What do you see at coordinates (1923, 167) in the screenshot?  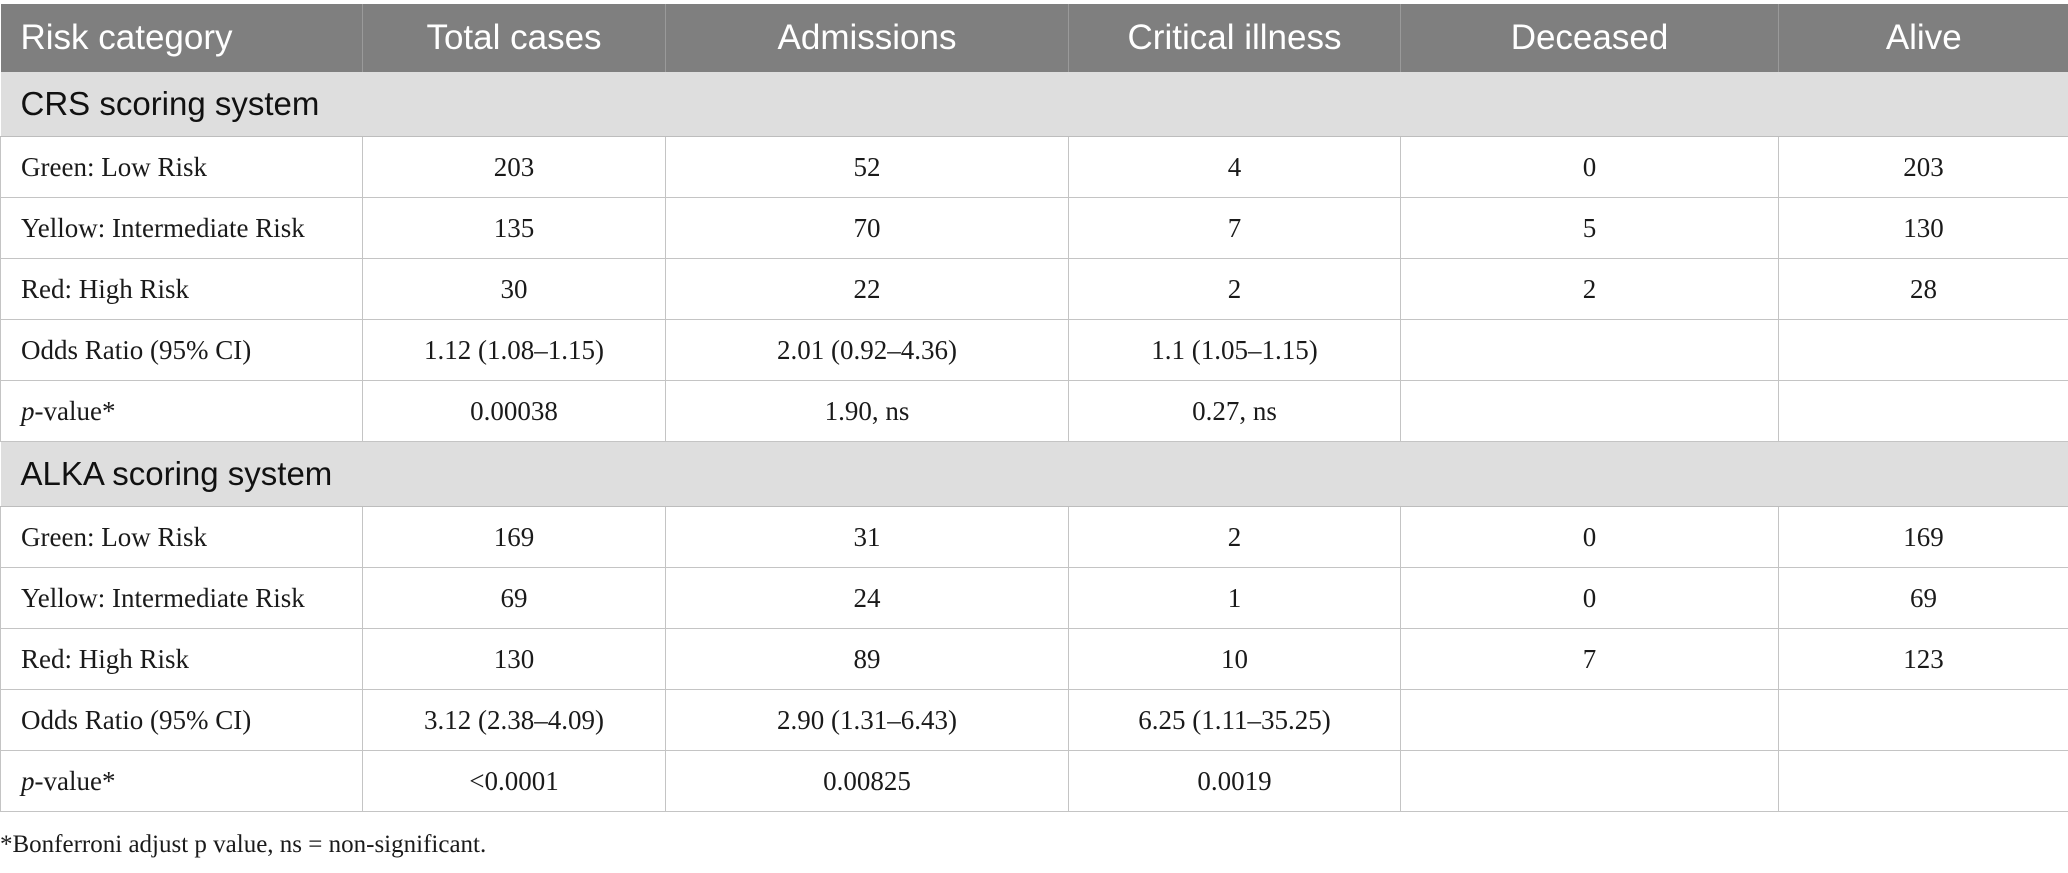 I see `cell-alive: 203` at bounding box center [1923, 167].